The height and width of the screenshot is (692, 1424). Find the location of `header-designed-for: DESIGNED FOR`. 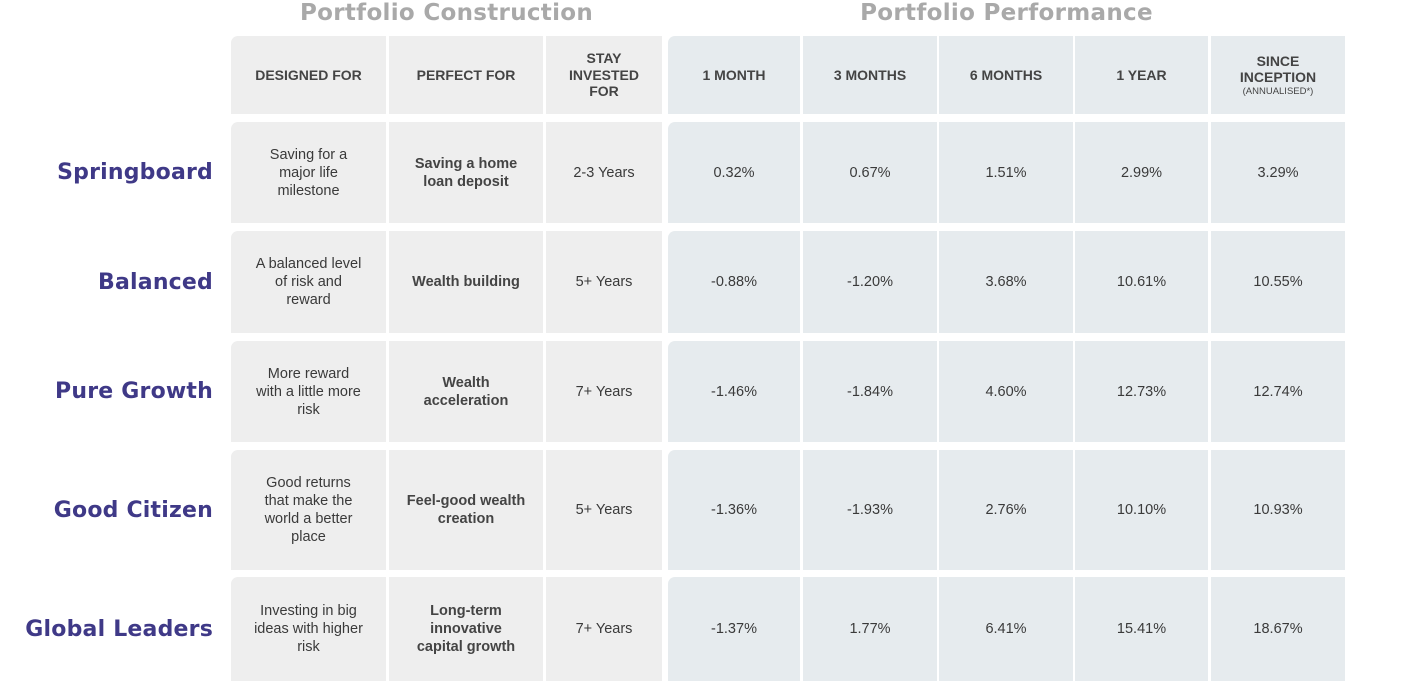

header-designed-for: DESIGNED FOR is located at coordinates (308, 75).